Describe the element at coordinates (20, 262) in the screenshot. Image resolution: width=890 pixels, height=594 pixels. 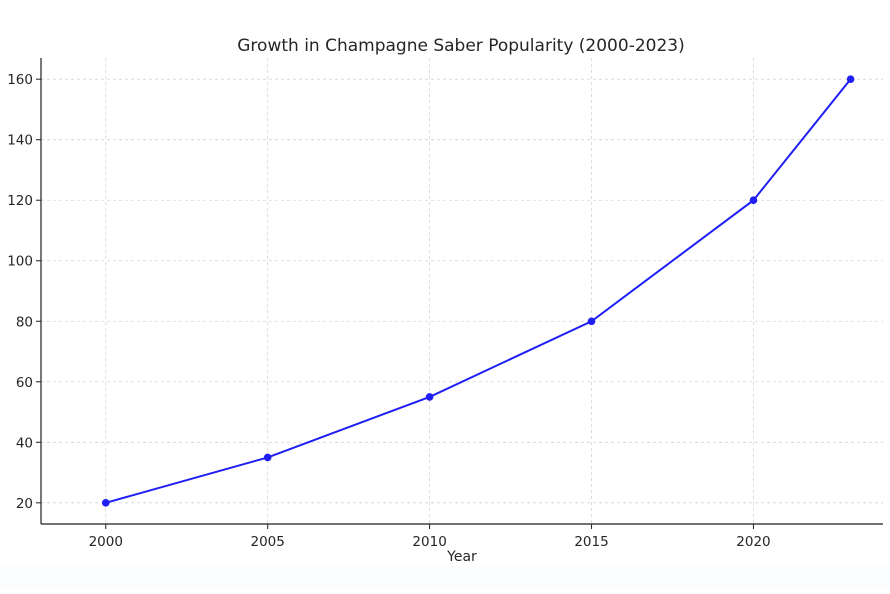
I see `y-tick-label: 100` at that location.